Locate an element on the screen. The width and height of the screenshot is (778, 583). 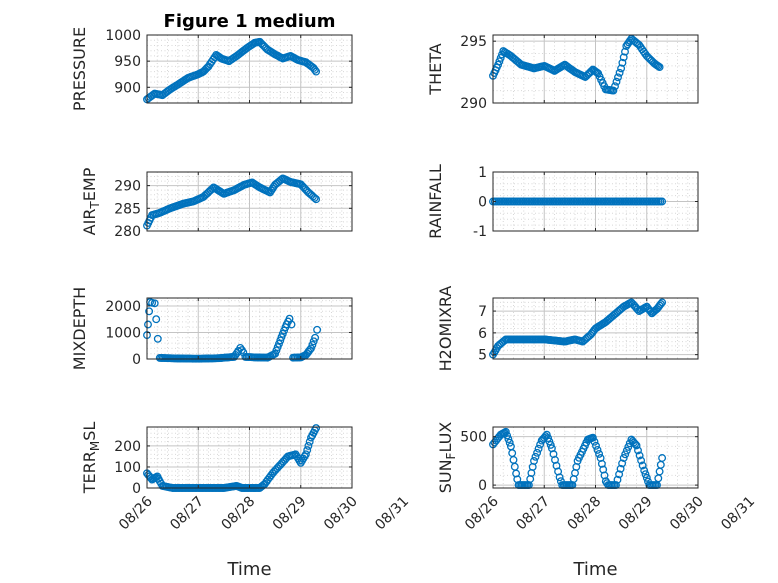
x-tick-label: 08/29 is located at coordinates (290, 514).